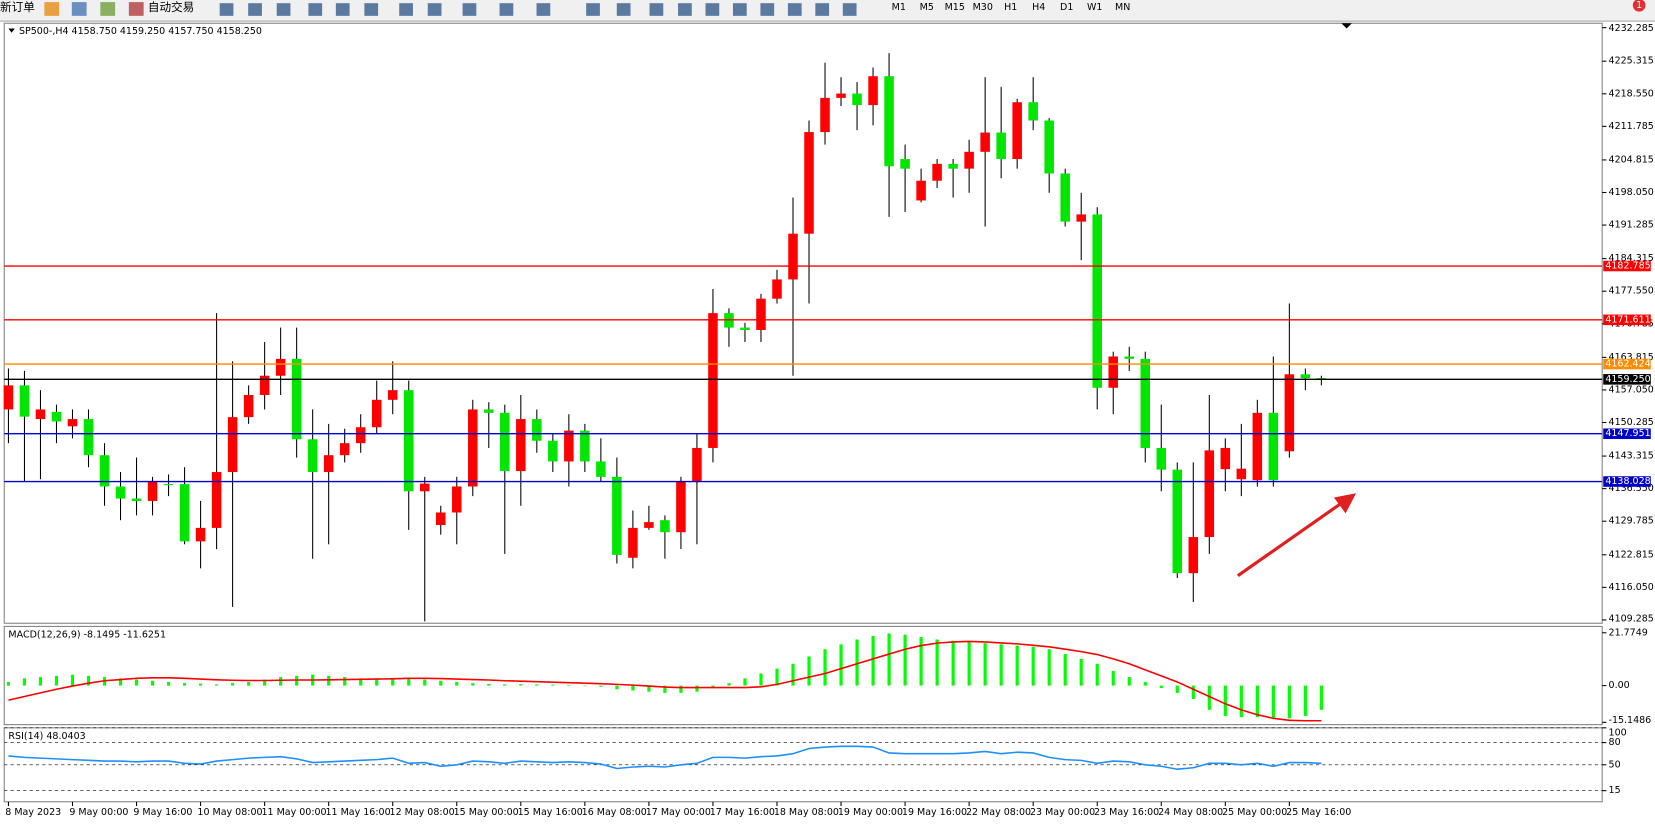 This screenshot has width=1655, height=825. I want to click on x-tick-label: 25 May 00:00, so click(1254, 812).